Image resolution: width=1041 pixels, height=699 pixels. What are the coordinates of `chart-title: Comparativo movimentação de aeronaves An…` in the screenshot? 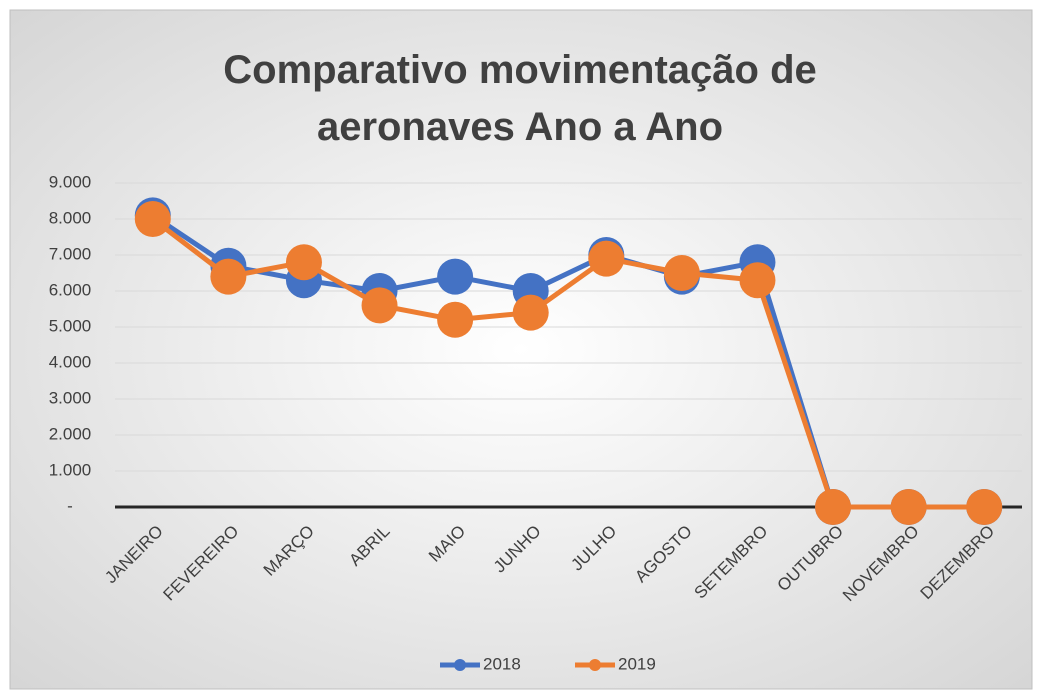 It's located at (520, 98).